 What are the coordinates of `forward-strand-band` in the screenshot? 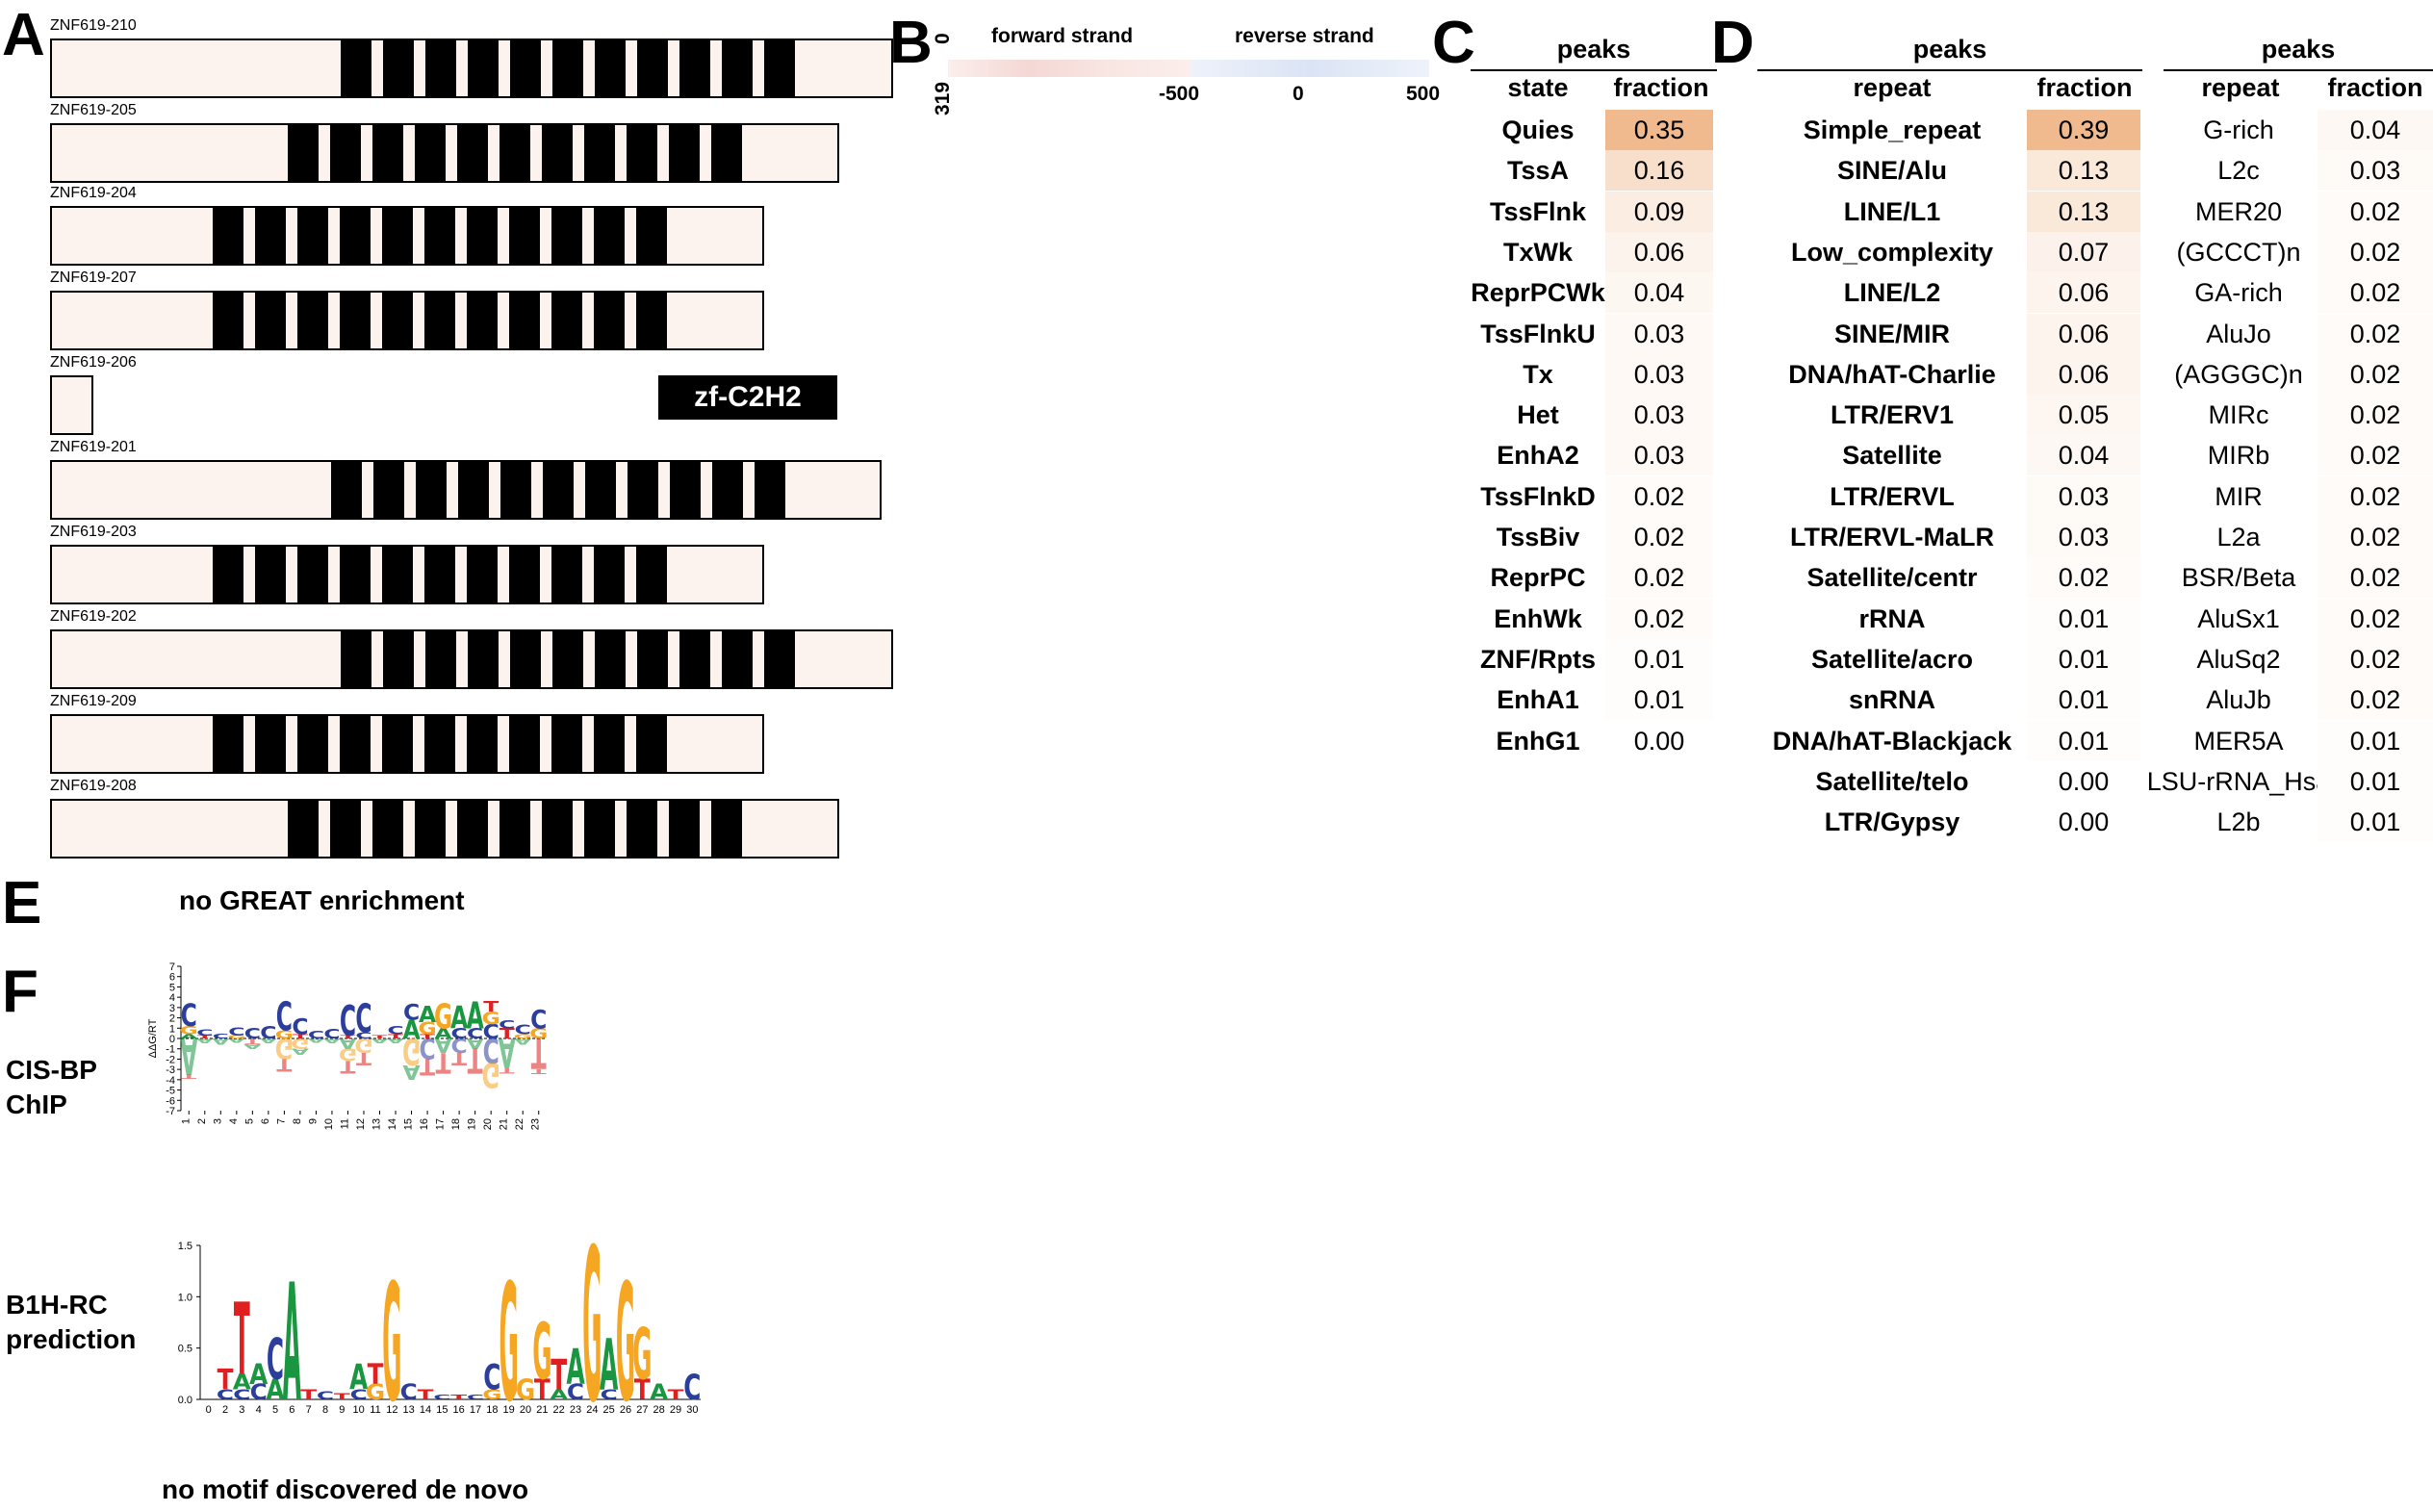 It's located at (1069, 68).